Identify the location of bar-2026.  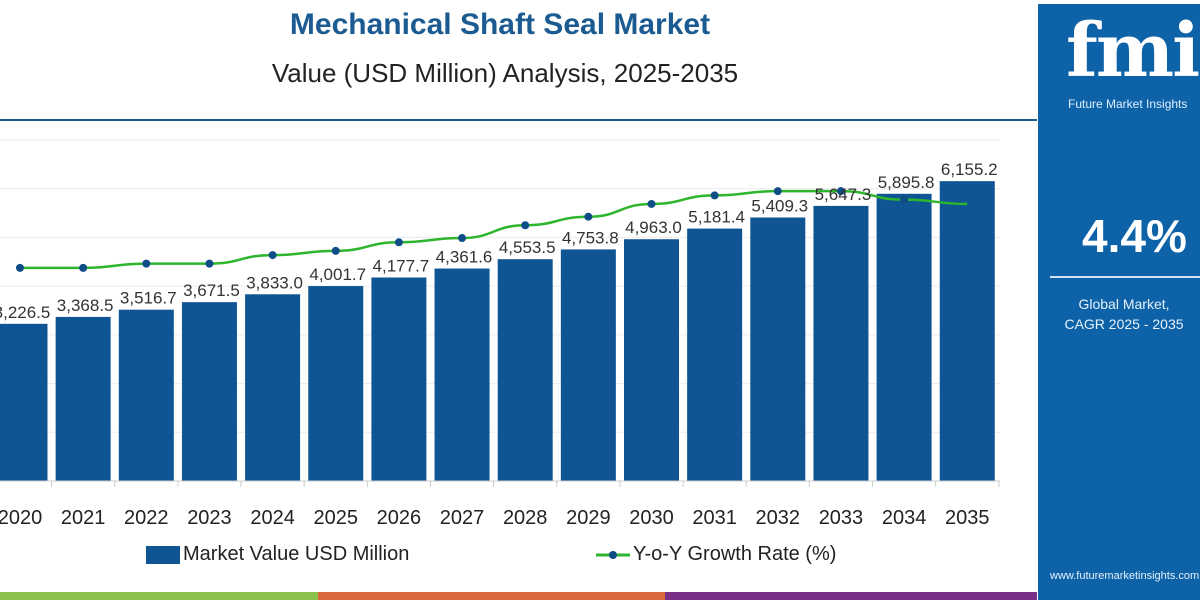
(399, 379).